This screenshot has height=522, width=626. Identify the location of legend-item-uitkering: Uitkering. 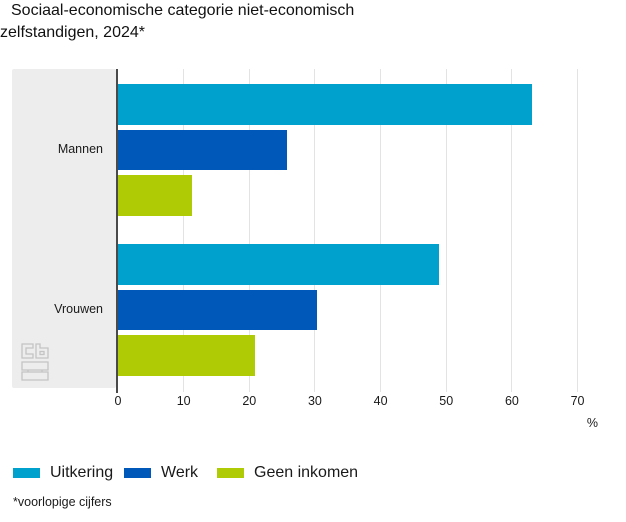
(63, 472).